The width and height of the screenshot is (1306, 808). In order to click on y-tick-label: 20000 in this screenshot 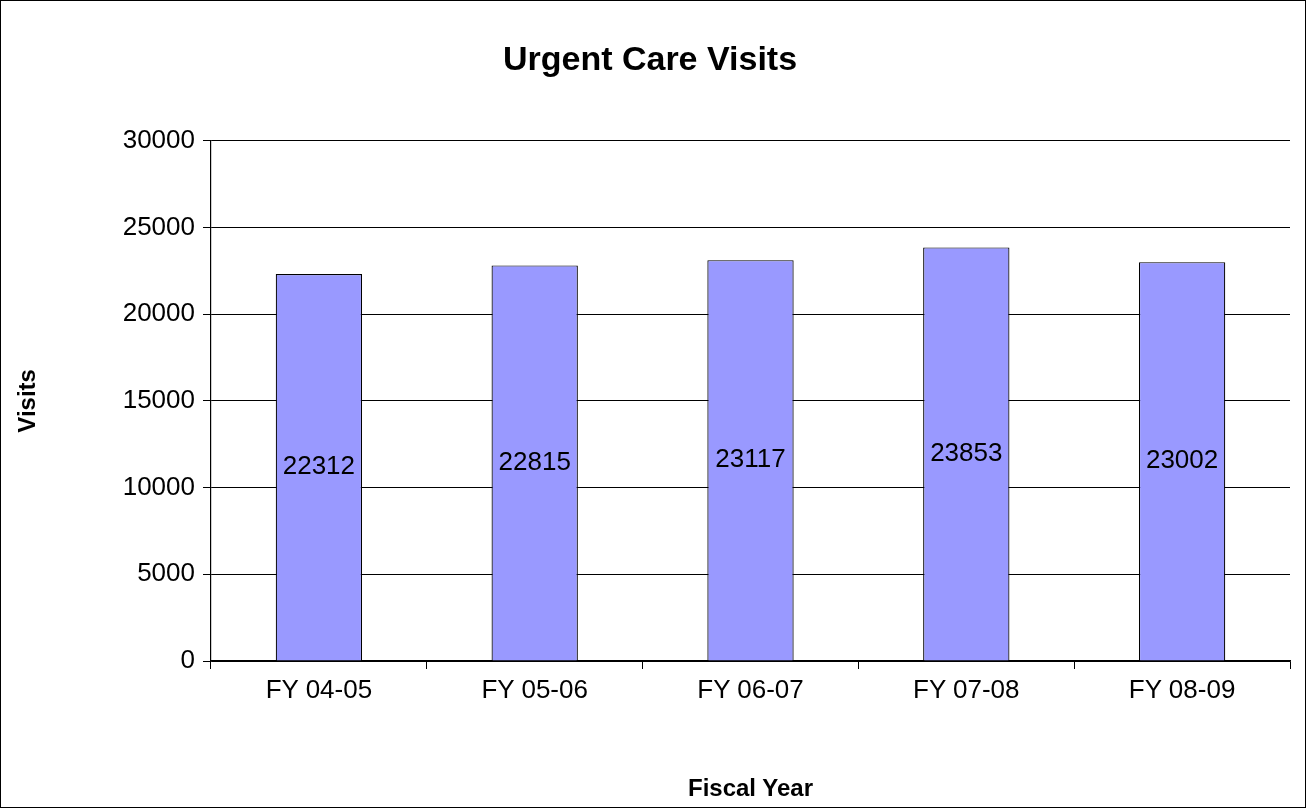, I will do `click(158, 312)`.